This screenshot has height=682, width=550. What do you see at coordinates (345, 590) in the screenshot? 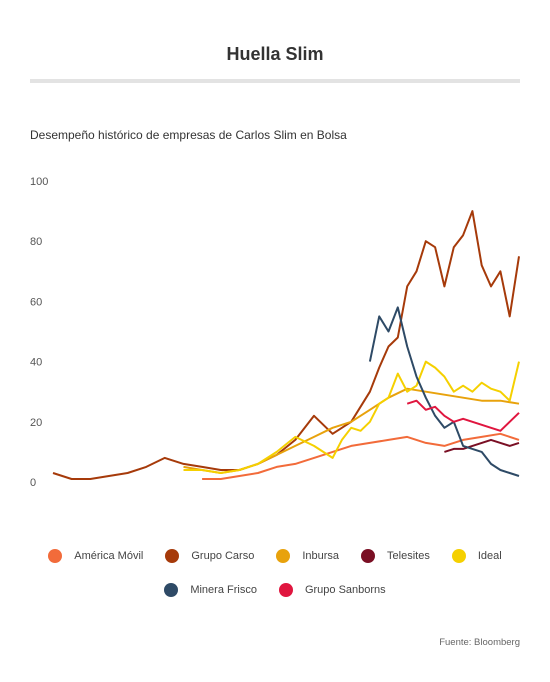
I see `legend-label: Grupo Sanborns` at bounding box center [345, 590].